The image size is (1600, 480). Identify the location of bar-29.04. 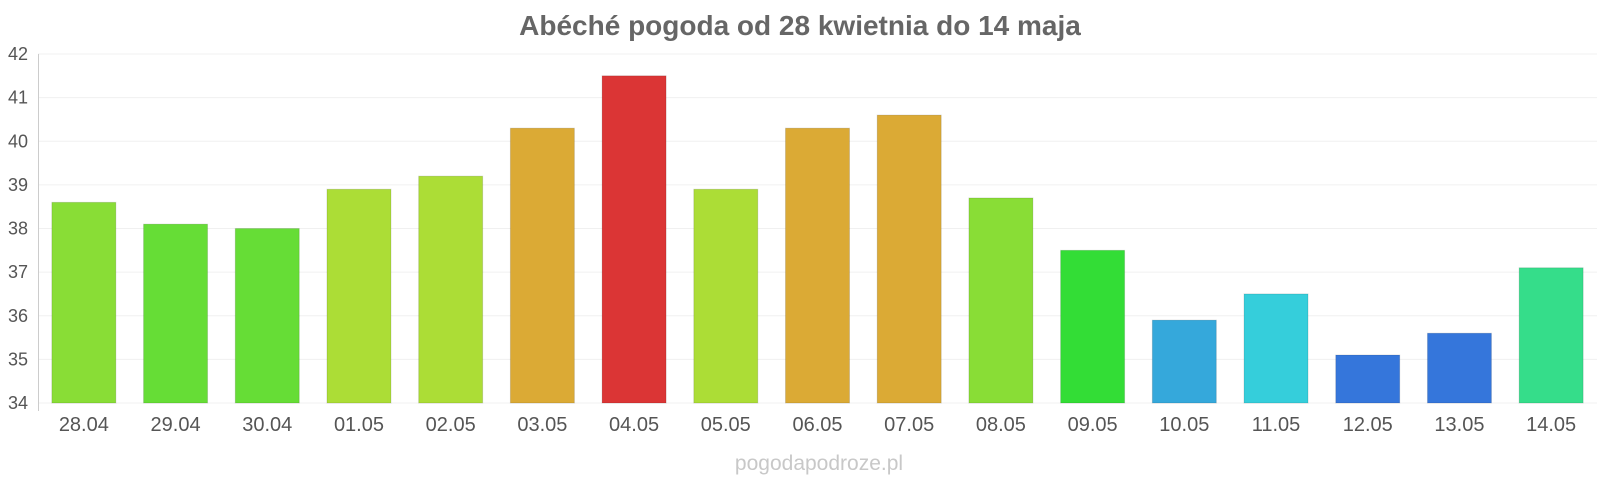
(176, 313).